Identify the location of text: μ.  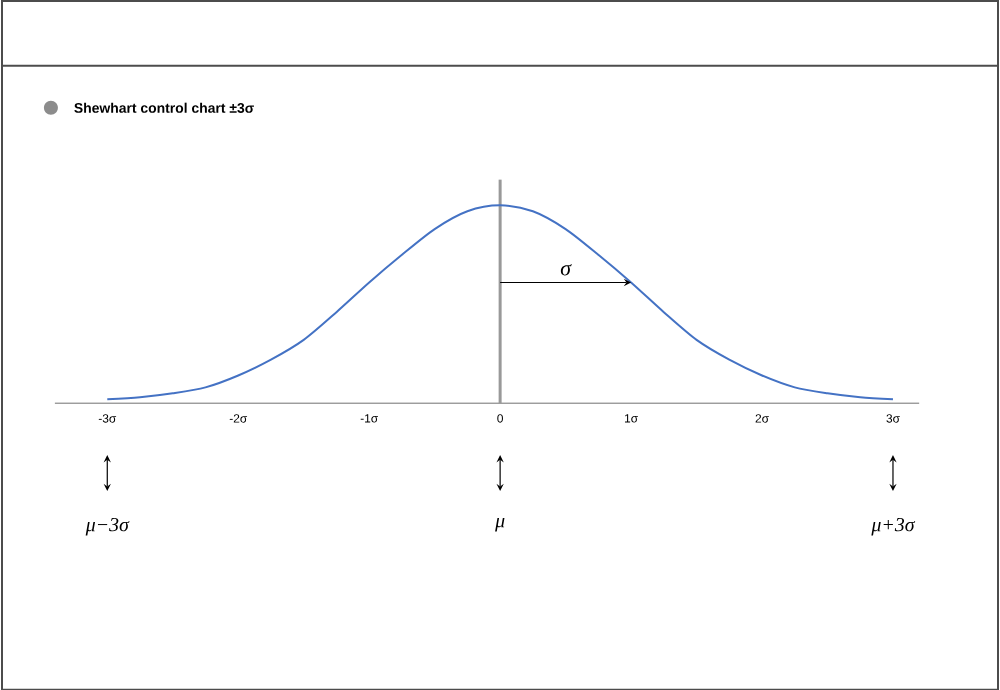
(500, 524).